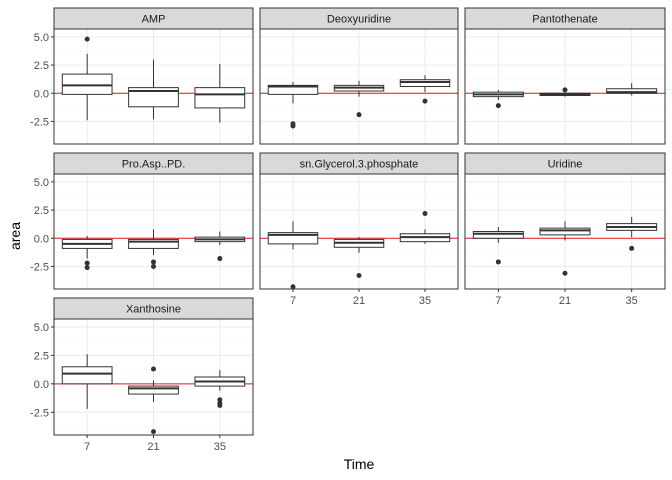  I want to click on strip-label: Uridine, so click(565, 165).